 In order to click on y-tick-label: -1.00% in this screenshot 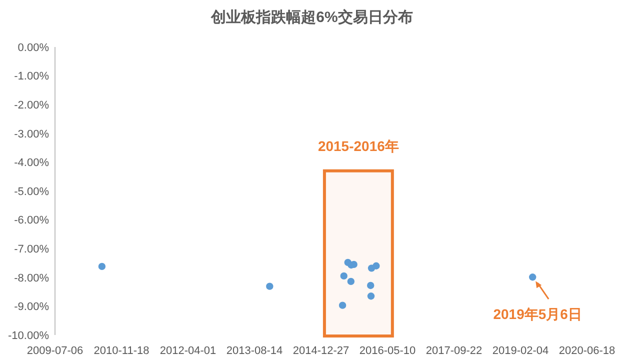, I will do `click(32, 76)`.